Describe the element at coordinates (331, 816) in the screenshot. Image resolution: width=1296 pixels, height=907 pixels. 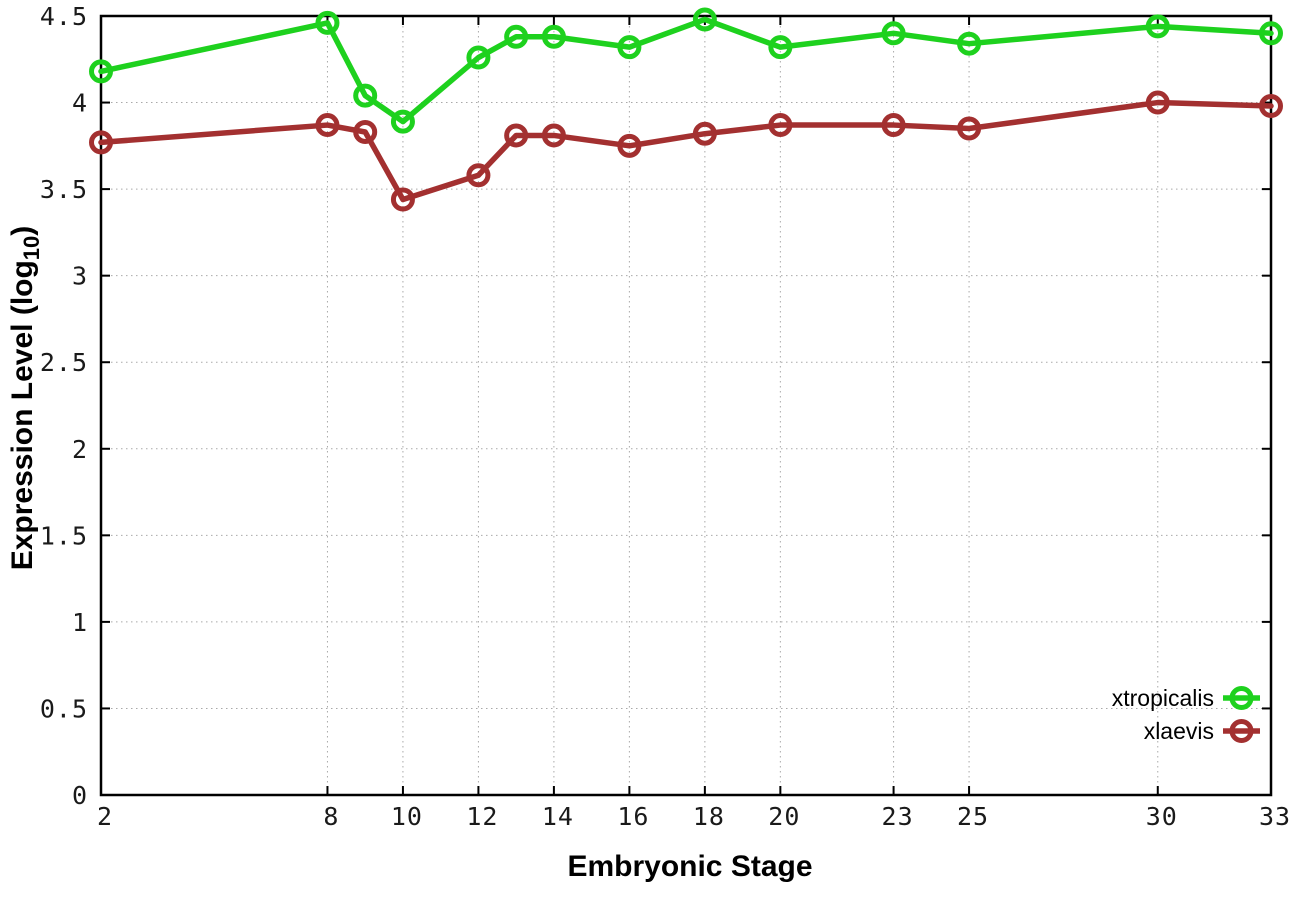
I see `x-tick-label-8: 8` at that location.